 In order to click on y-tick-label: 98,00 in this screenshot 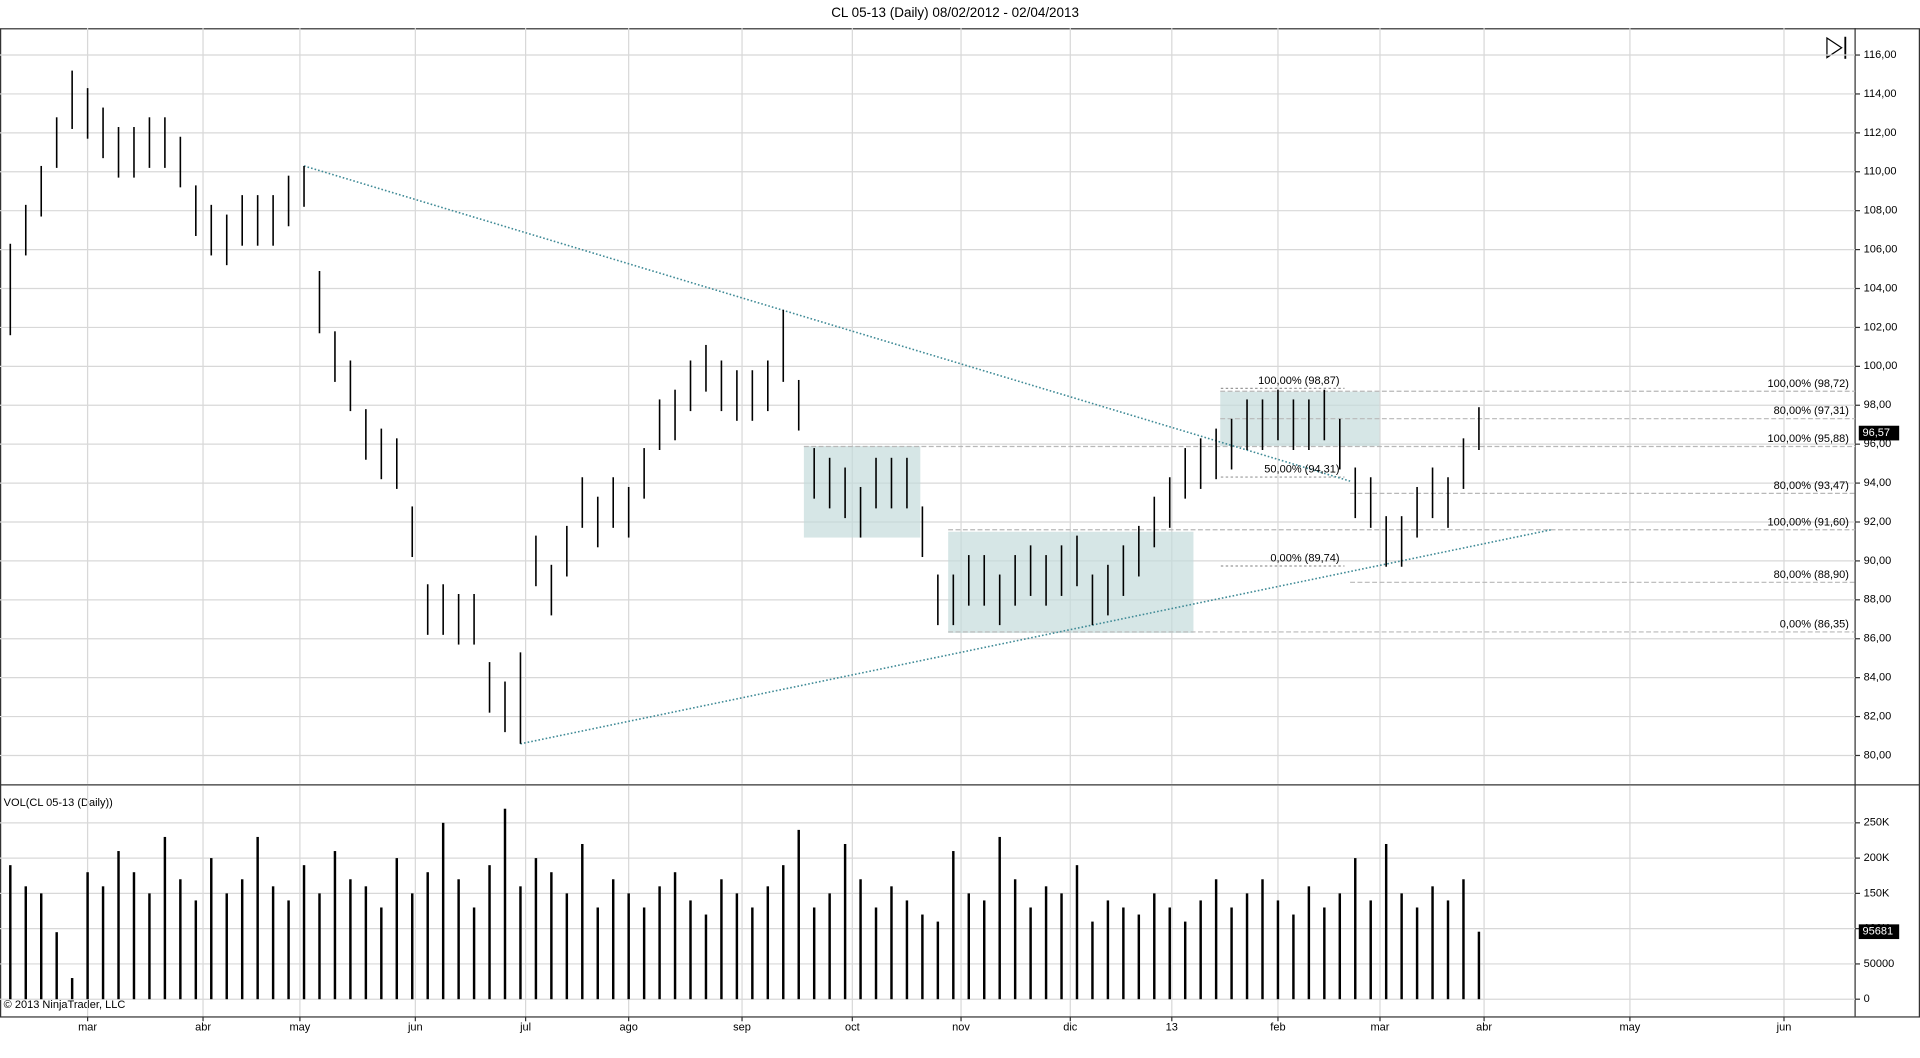, I will do `click(1878, 405)`.